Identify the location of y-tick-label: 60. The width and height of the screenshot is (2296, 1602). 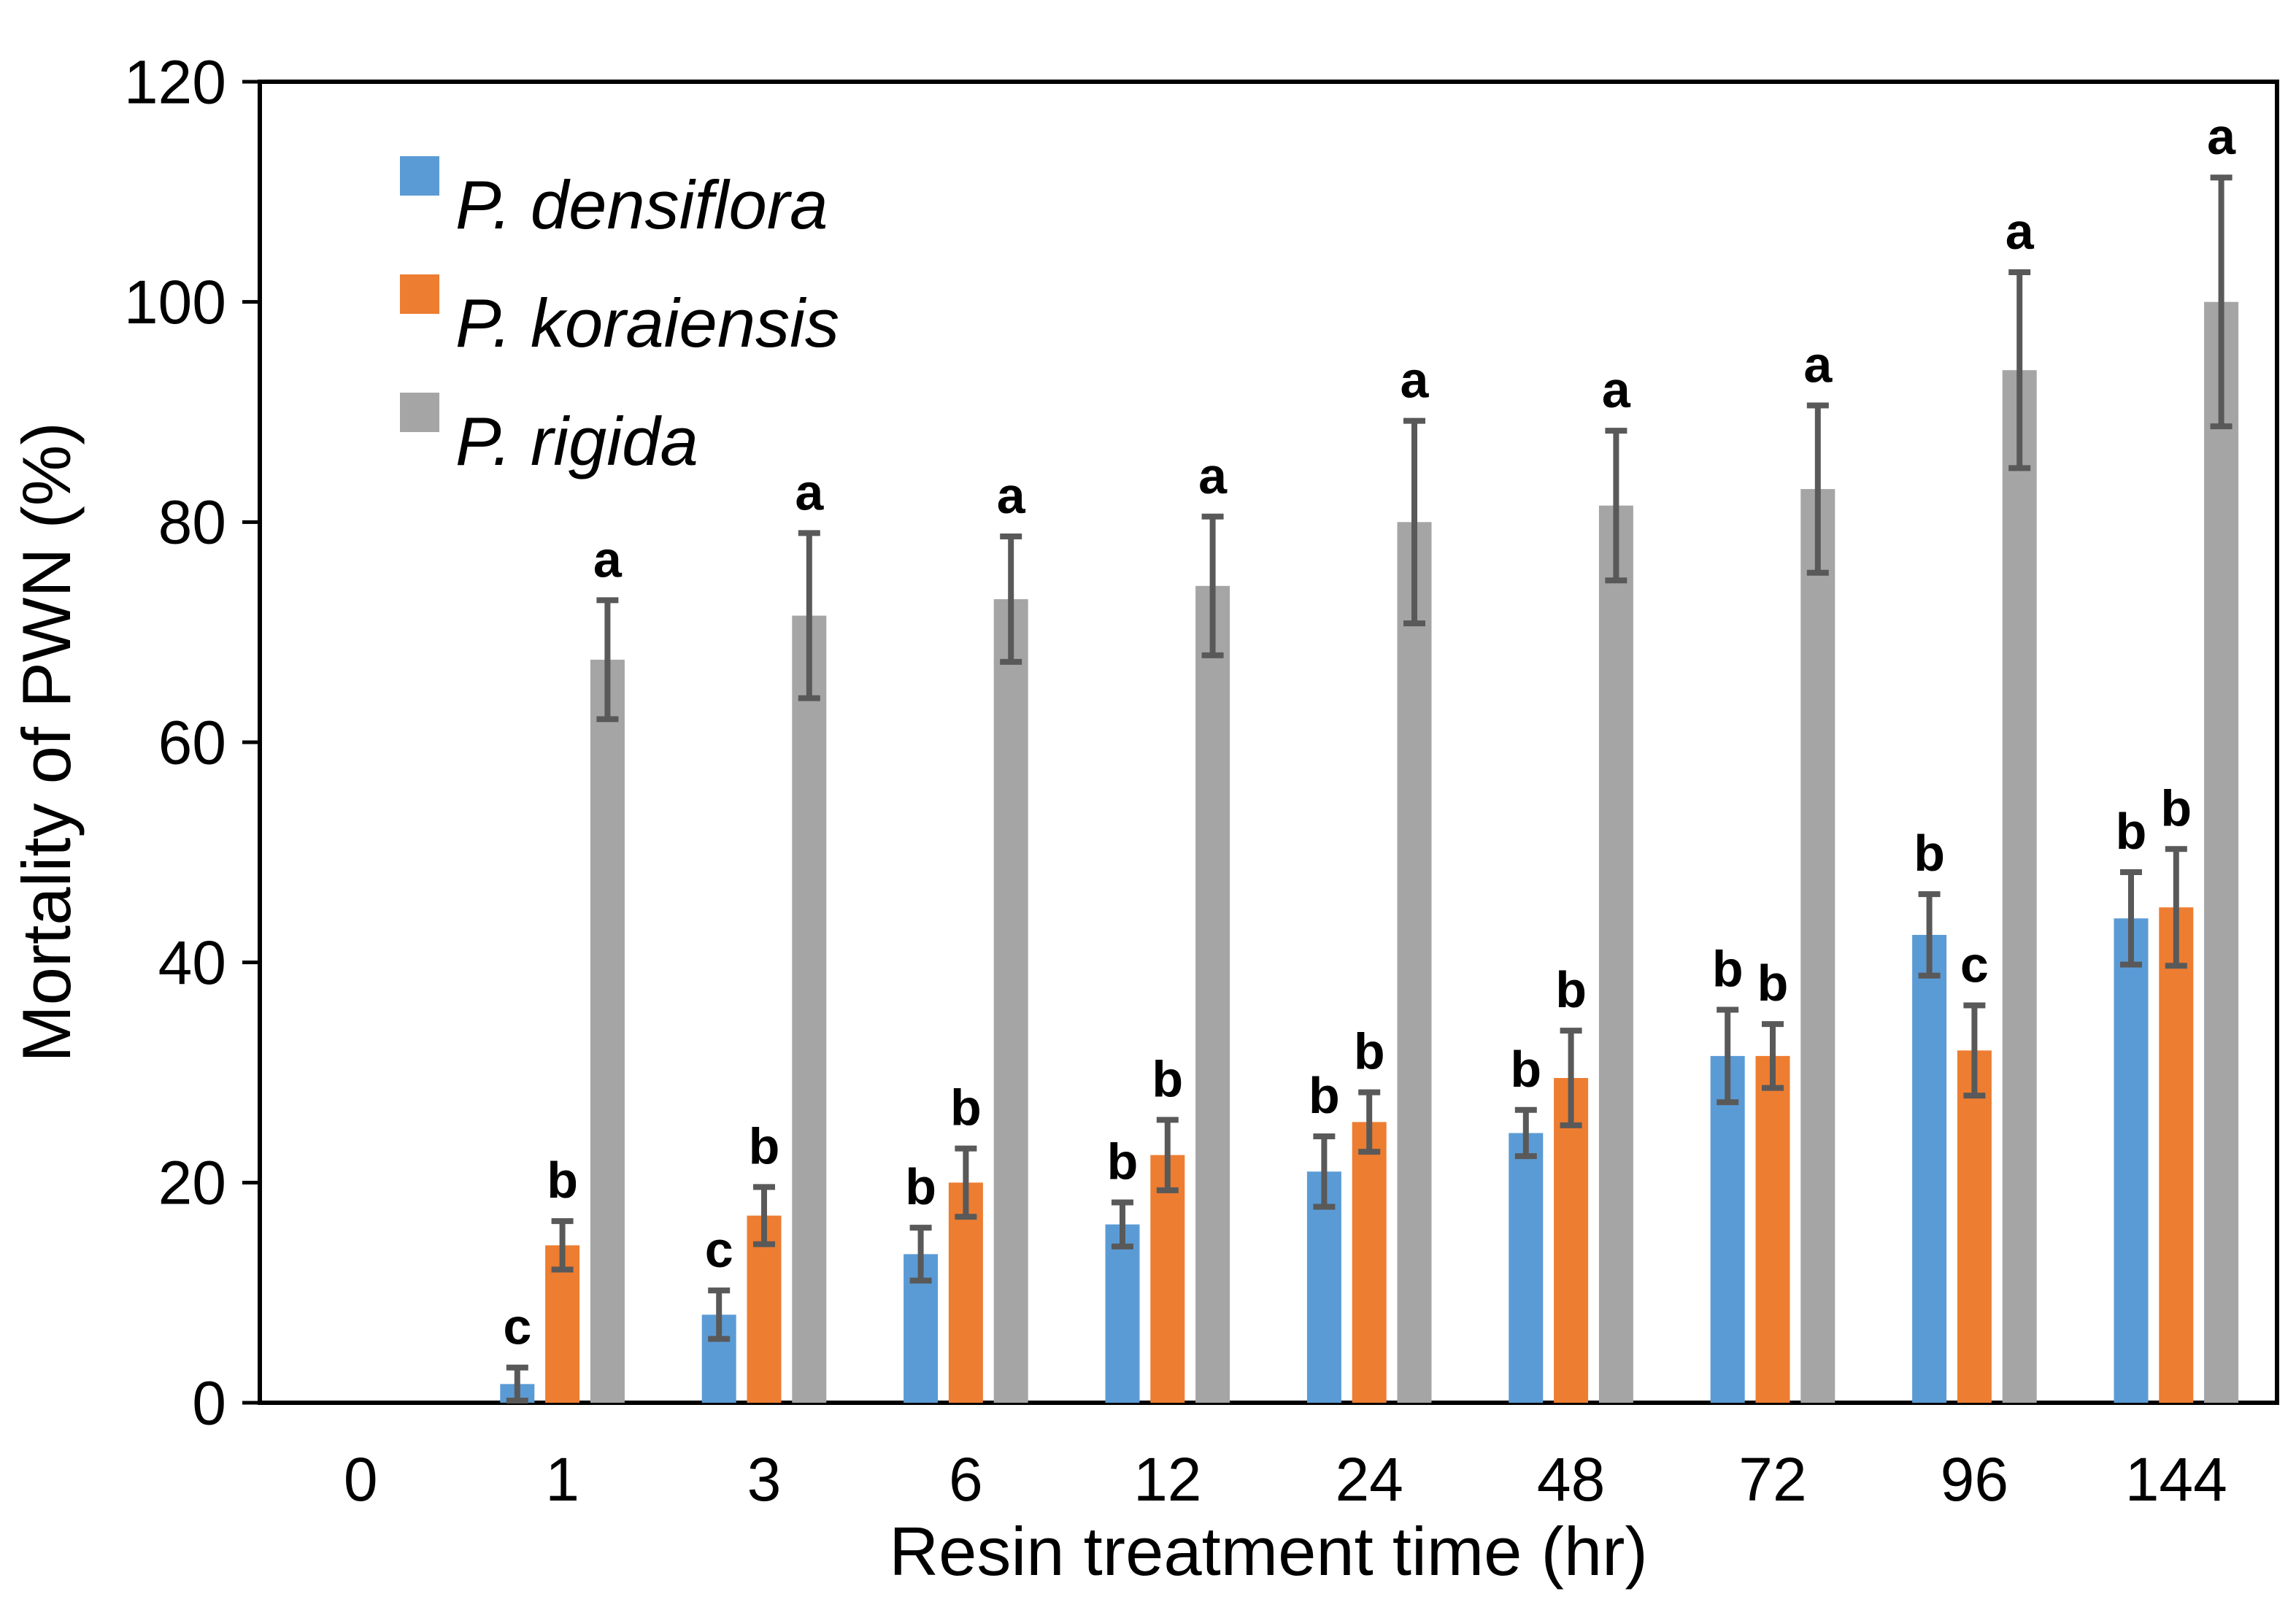
(192, 742).